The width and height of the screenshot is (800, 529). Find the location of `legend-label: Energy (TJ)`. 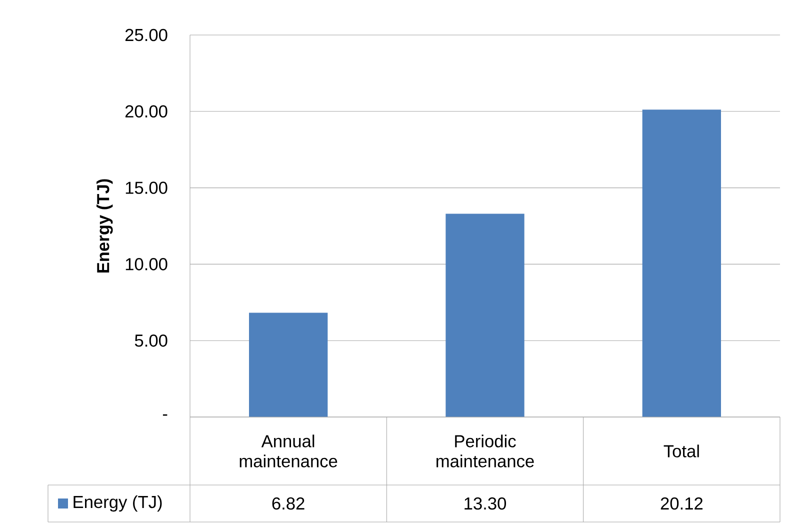

legend-label: Energy (TJ) is located at coordinates (118, 503).